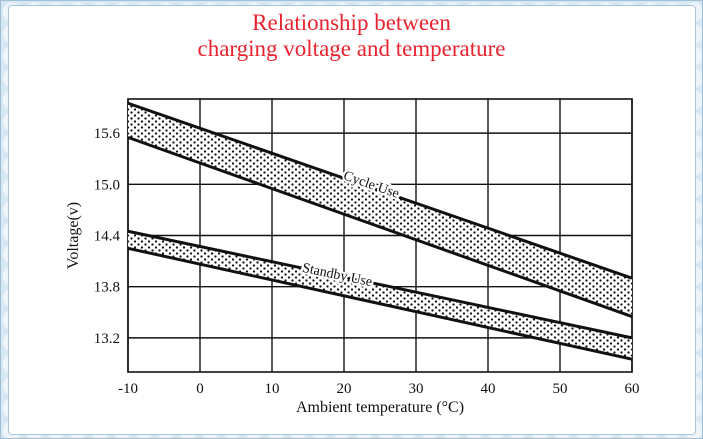  Describe the element at coordinates (200, 389) in the screenshot. I see `x-tick-label: 0` at that location.